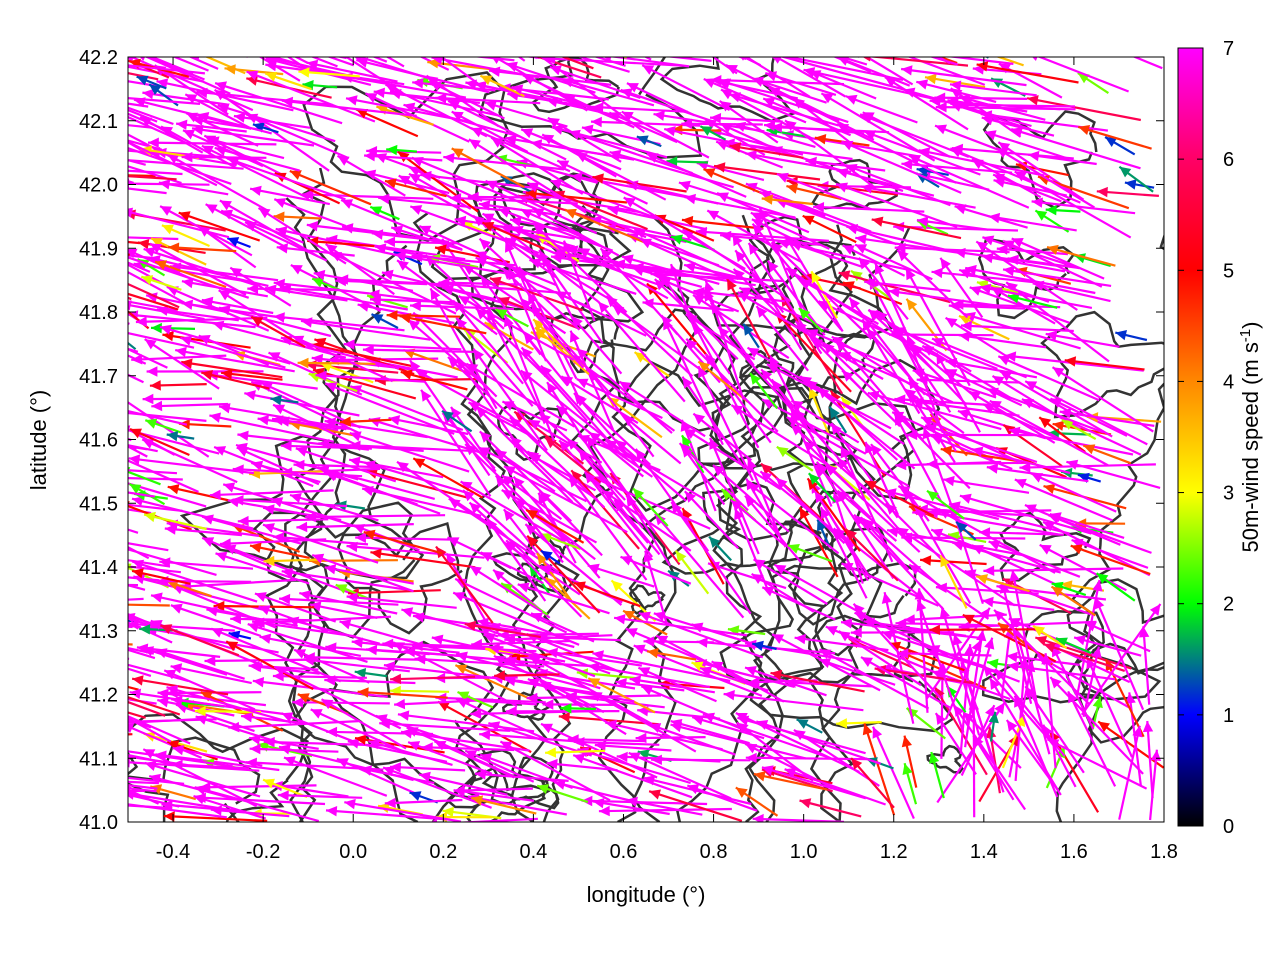 The image size is (1280, 960). What do you see at coordinates (98, 377) in the screenshot?
I see `y-tick-label: 41.7` at bounding box center [98, 377].